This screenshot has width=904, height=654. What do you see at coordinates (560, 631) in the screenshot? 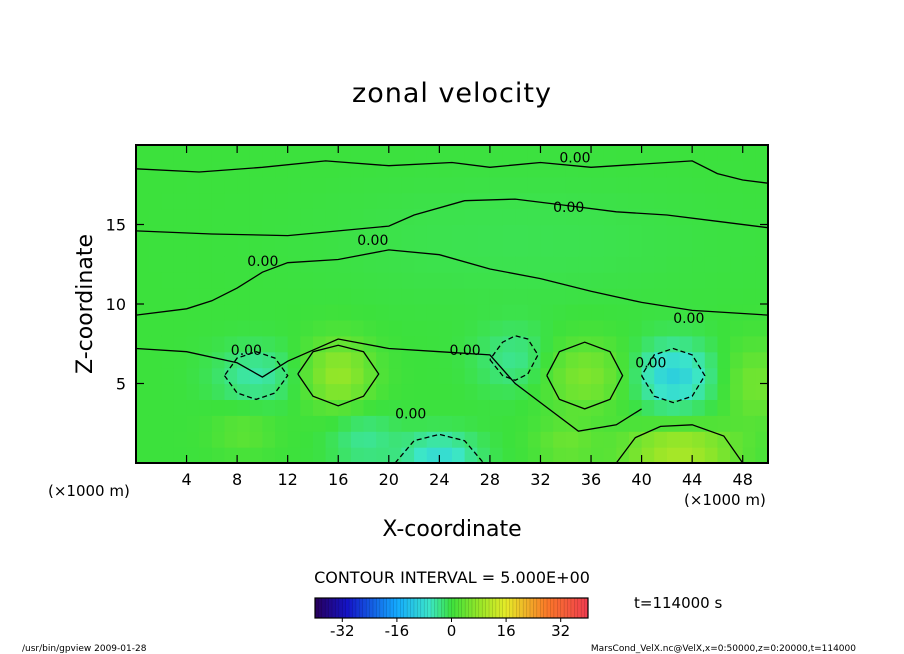
I see `colorbar-tick-label: 32` at bounding box center [560, 631].